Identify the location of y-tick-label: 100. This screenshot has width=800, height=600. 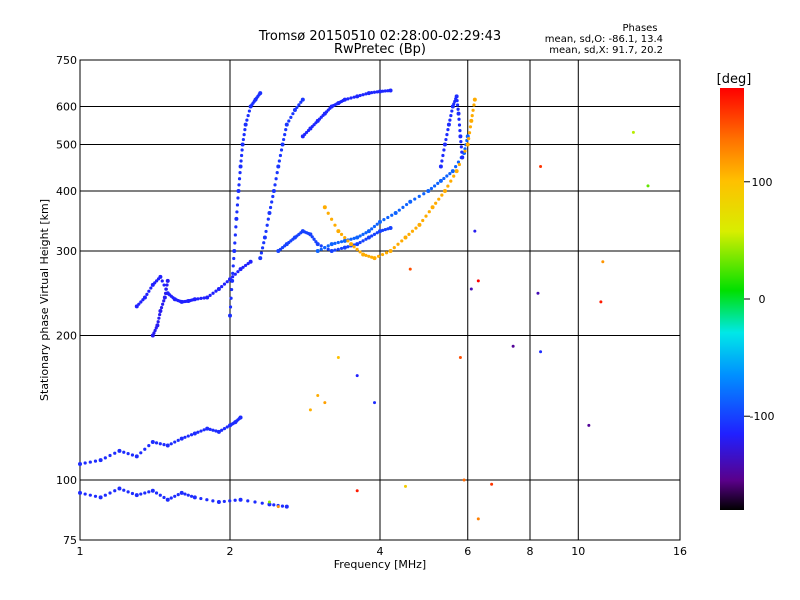
(66, 480).